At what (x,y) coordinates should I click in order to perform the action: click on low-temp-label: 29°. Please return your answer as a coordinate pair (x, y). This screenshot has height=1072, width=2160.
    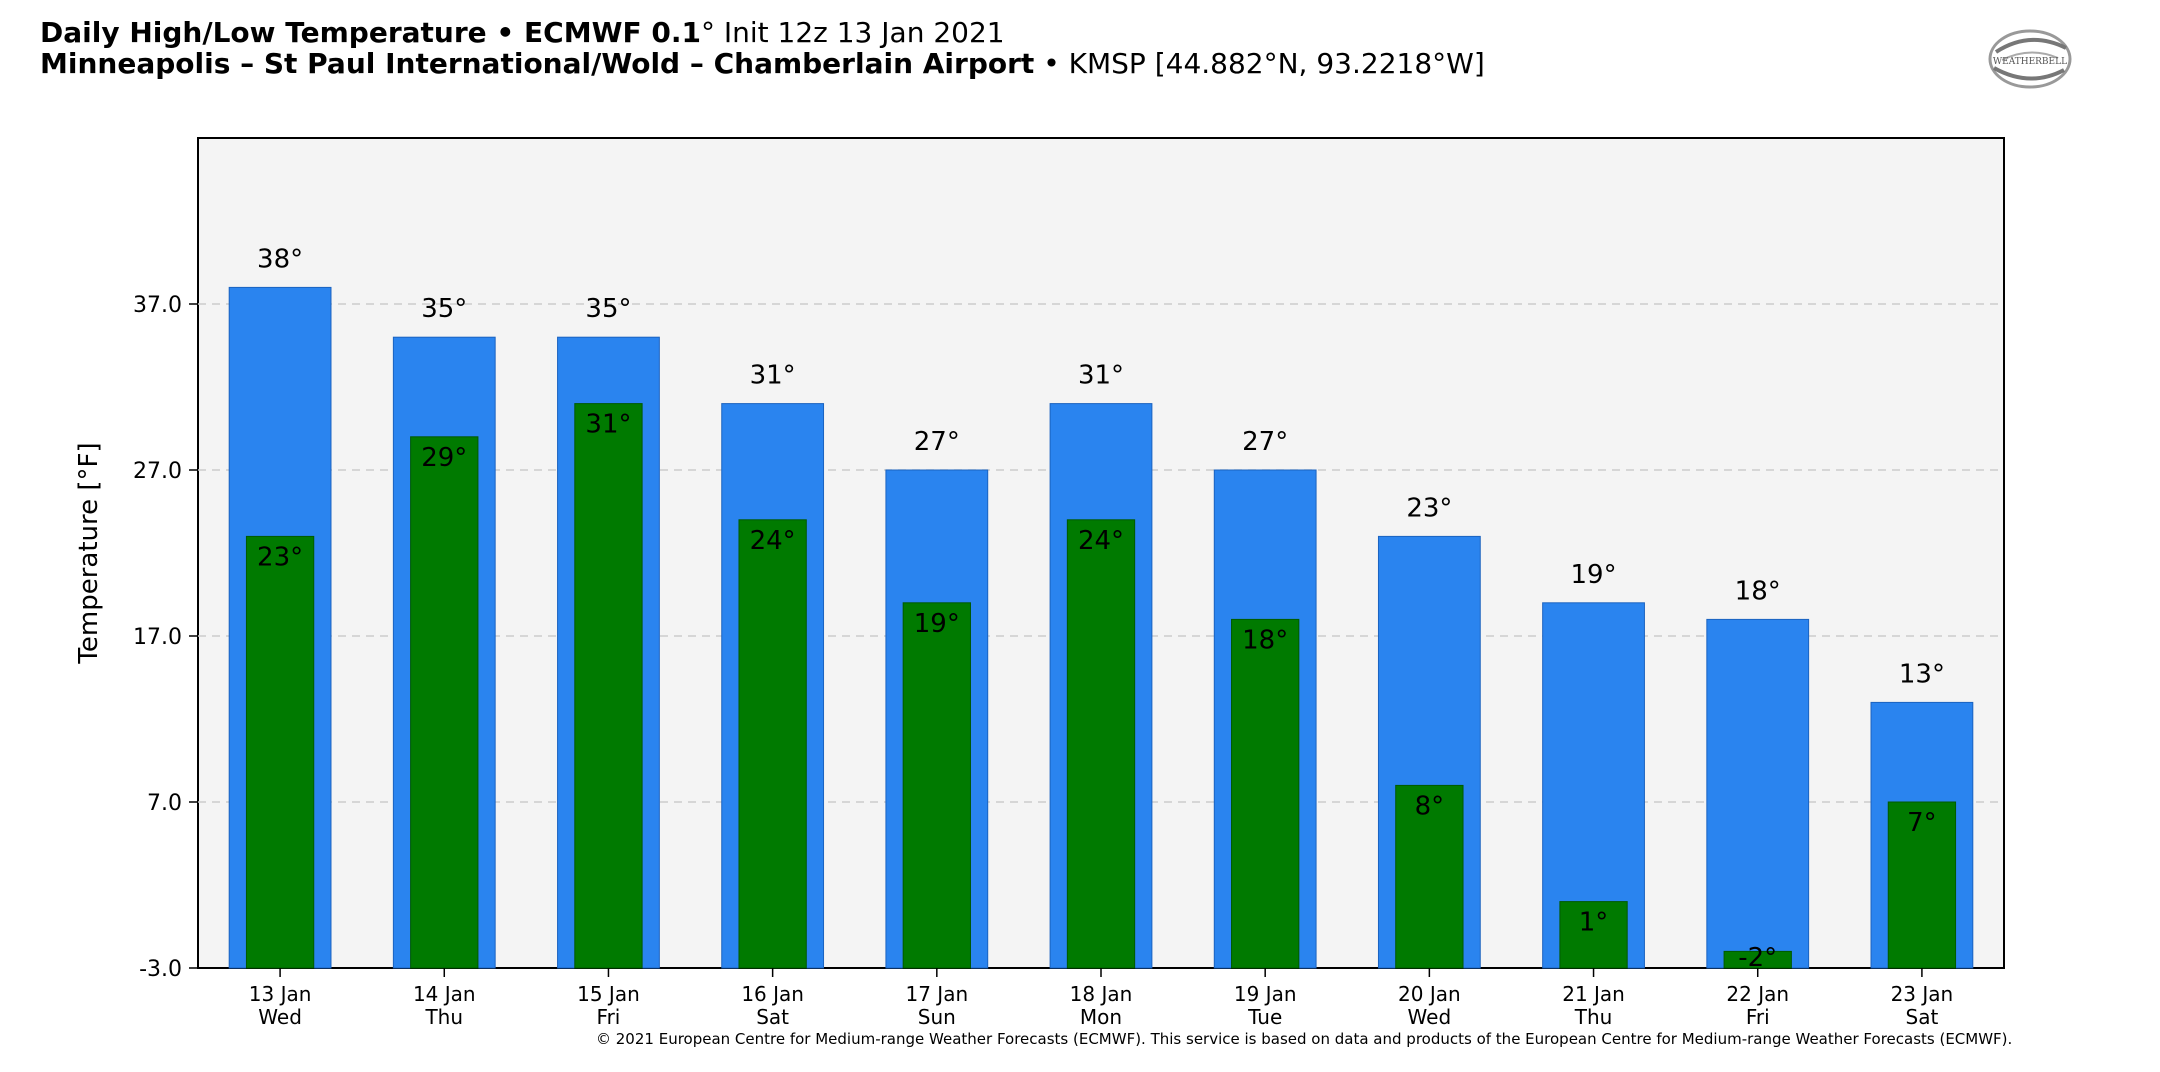
    Looking at the image, I should click on (444, 458).